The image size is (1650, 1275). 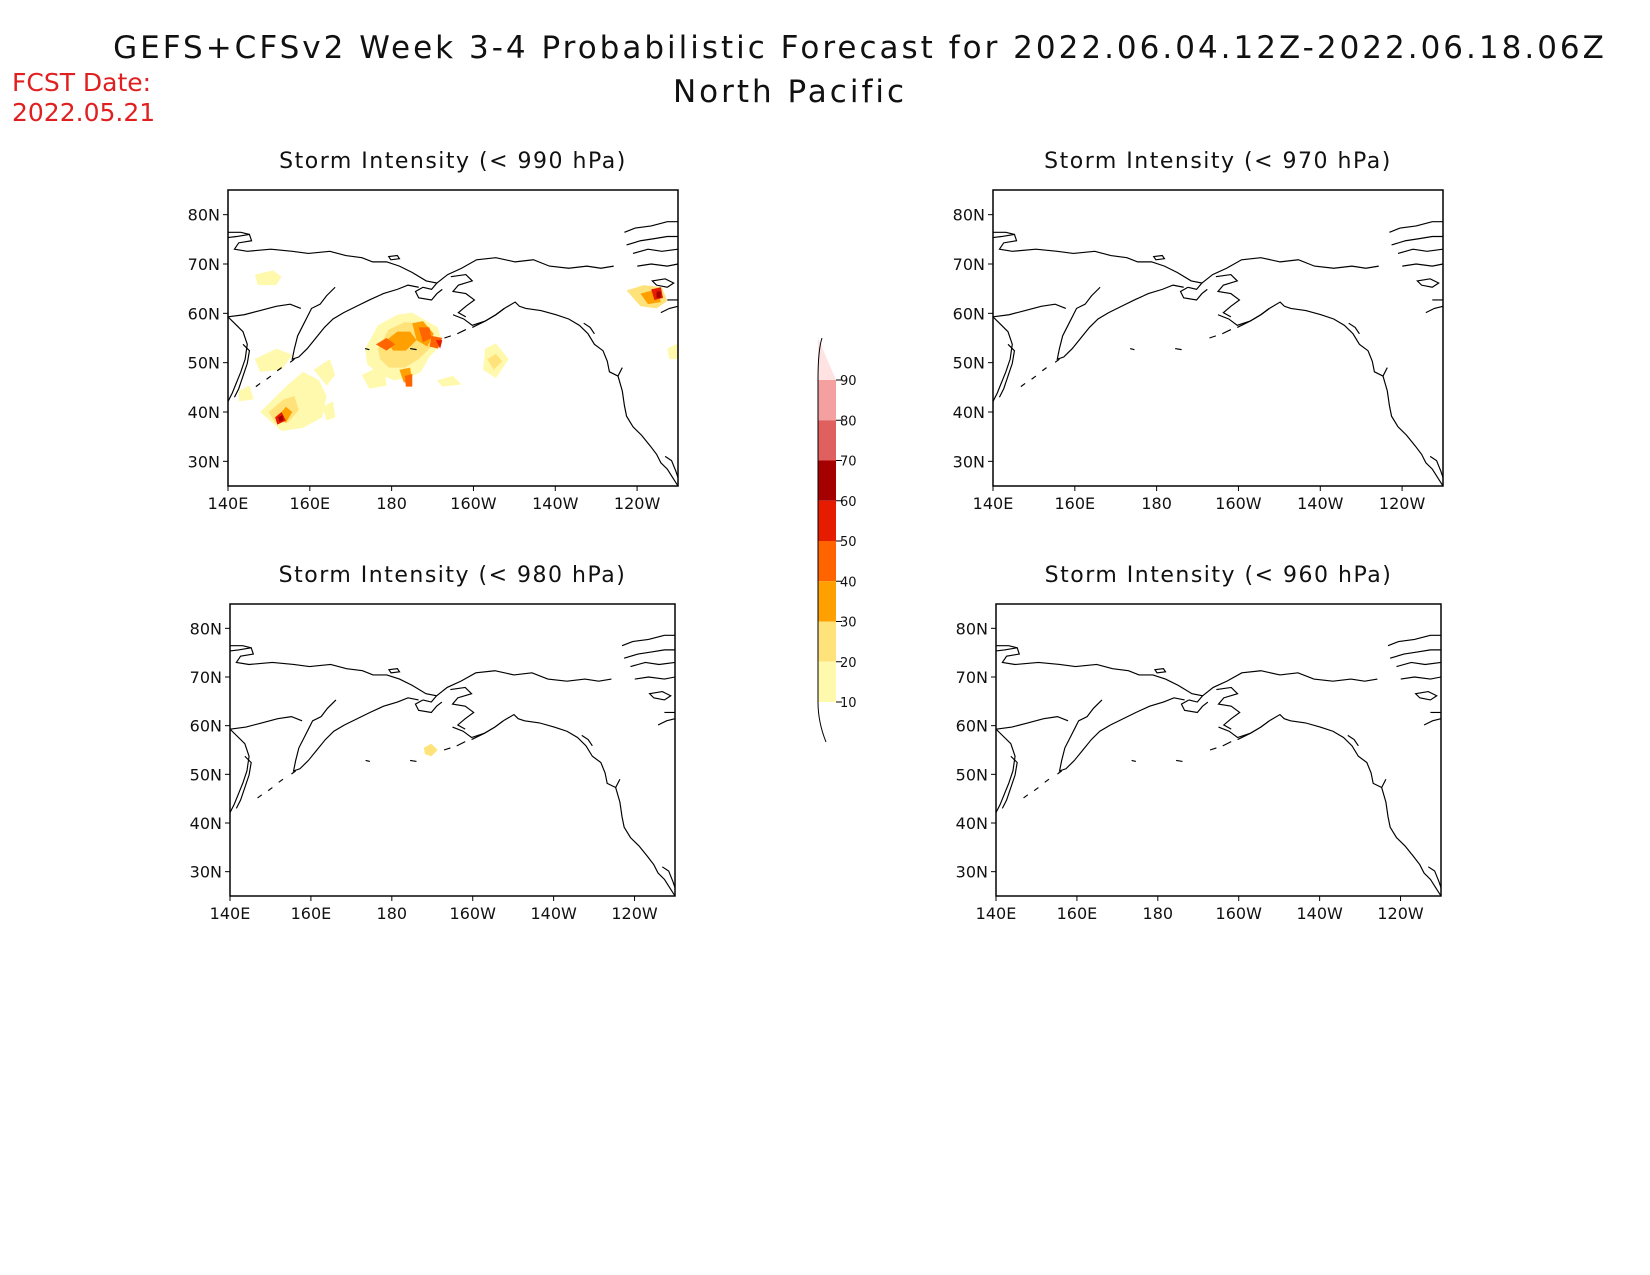 What do you see at coordinates (848, 502) in the screenshot?
I see `colorbar-tick-label: 60` at bounding box center [848, 502].